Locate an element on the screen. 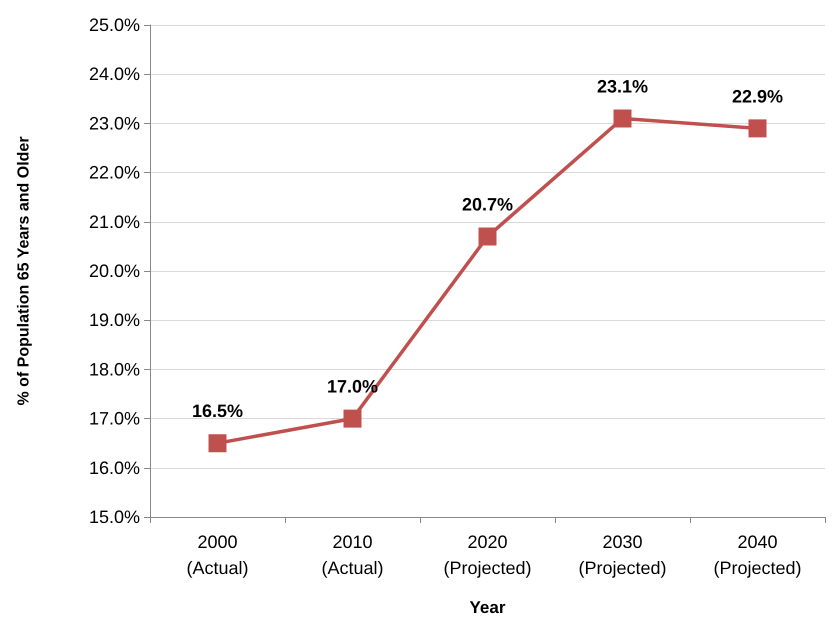  y-tick-label: 21.0% is located at coordinates (114, 222).